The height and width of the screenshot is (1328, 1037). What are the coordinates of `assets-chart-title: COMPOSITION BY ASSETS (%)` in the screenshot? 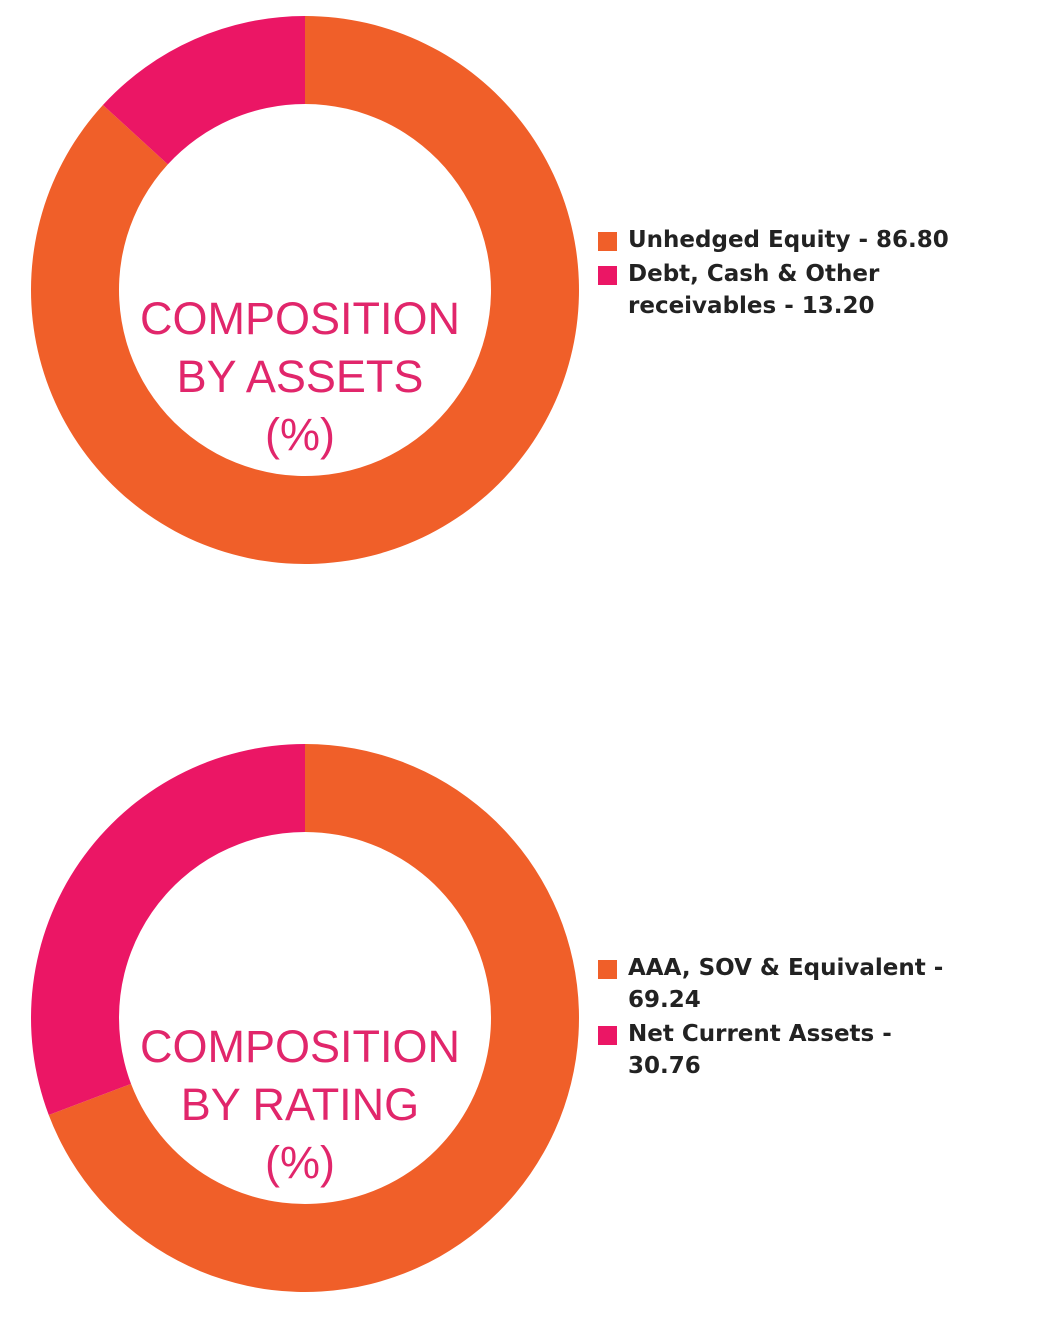 It's located at (300, 377).